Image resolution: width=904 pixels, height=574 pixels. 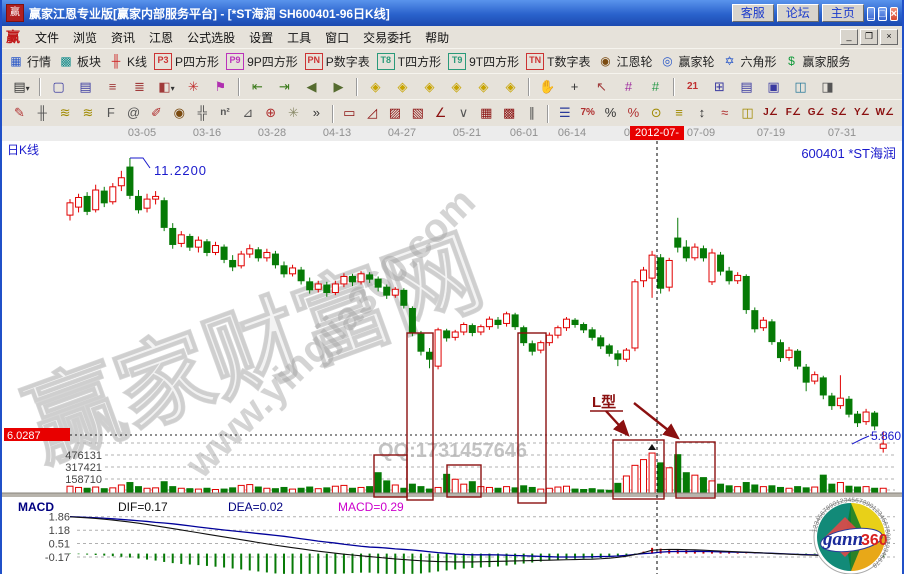 What do you see at coordinates (85, 37) in the screenshot?
I see `menu-browse: 浏览` at bounding box center [85, 37].